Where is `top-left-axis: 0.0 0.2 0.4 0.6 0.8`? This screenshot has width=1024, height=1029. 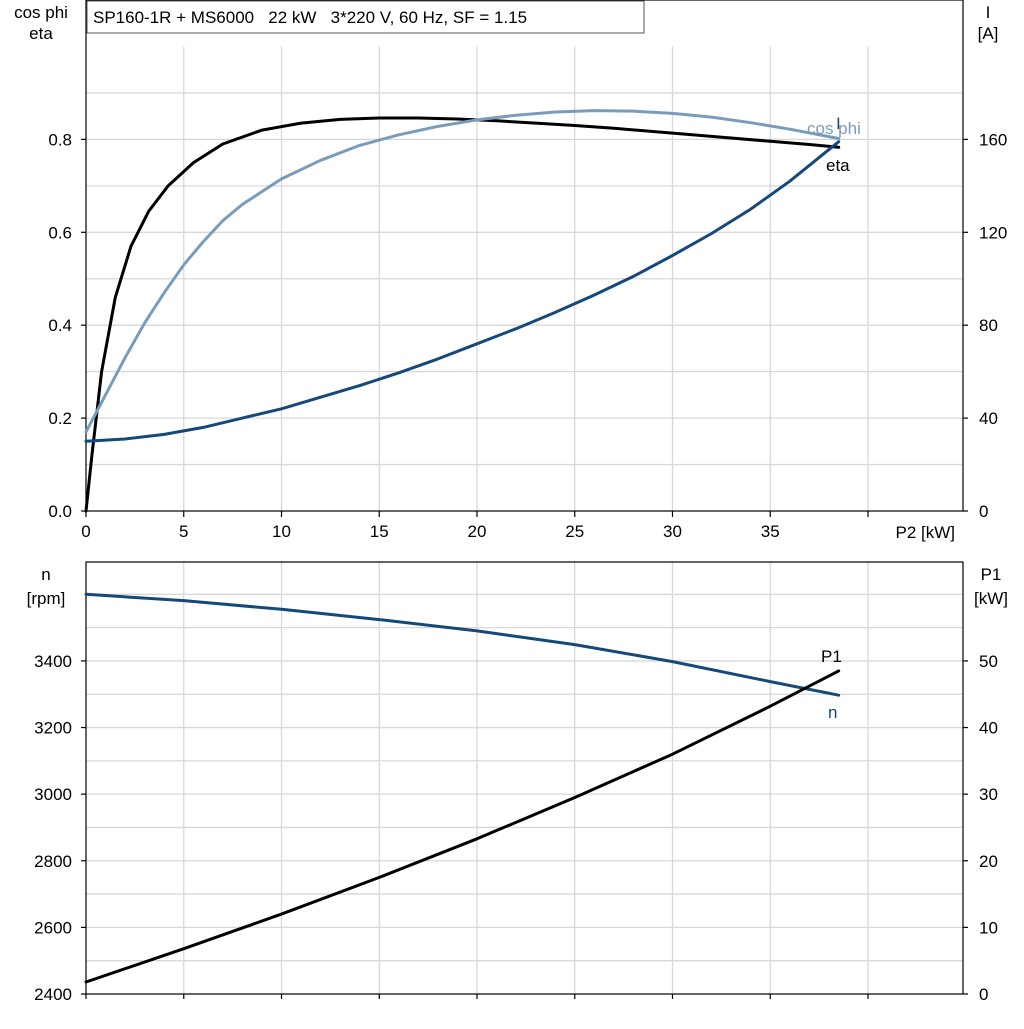
top-left-axis: 0.0 0.2 0.4 0.6 0.8 is located at coordinates (67, 325).